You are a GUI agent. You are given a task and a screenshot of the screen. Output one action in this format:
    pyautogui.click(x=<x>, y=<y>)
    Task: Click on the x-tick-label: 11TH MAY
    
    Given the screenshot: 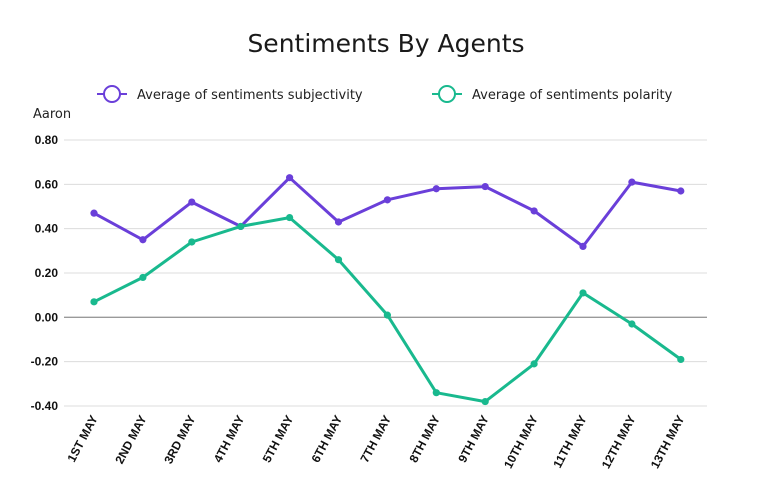 What is the action you would take?
    pyautogui.click(x=569, y=441)
    